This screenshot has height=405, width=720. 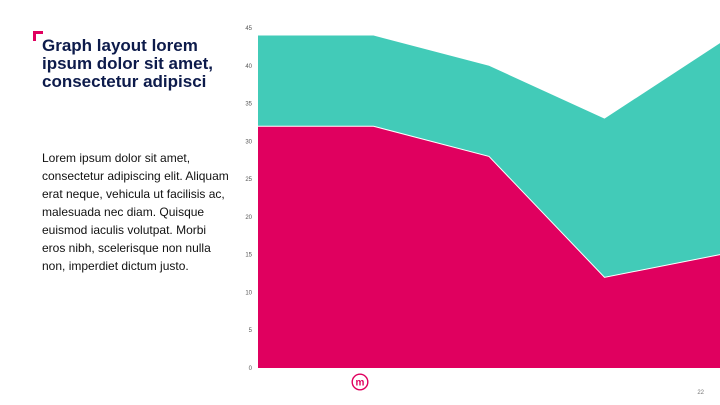 What do you see at coordinates (38, 36) in the screenshot?
I see `corner-bracket-icon` at bounding box center [38, 36].